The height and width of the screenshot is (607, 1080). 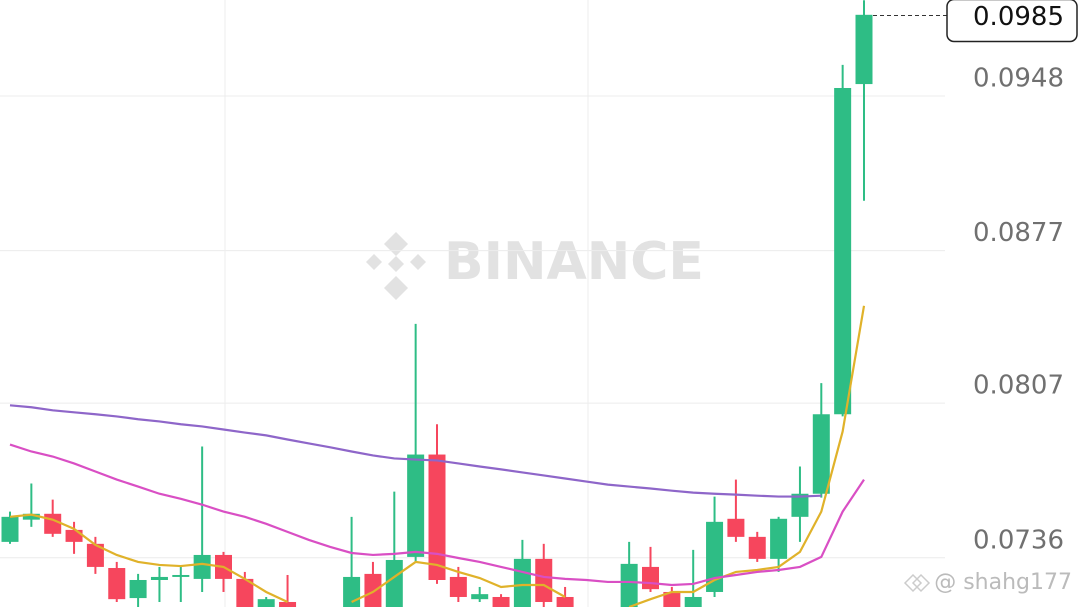 I want to click on y-tick-label: 0.0736, so click(x=1018, y=540).